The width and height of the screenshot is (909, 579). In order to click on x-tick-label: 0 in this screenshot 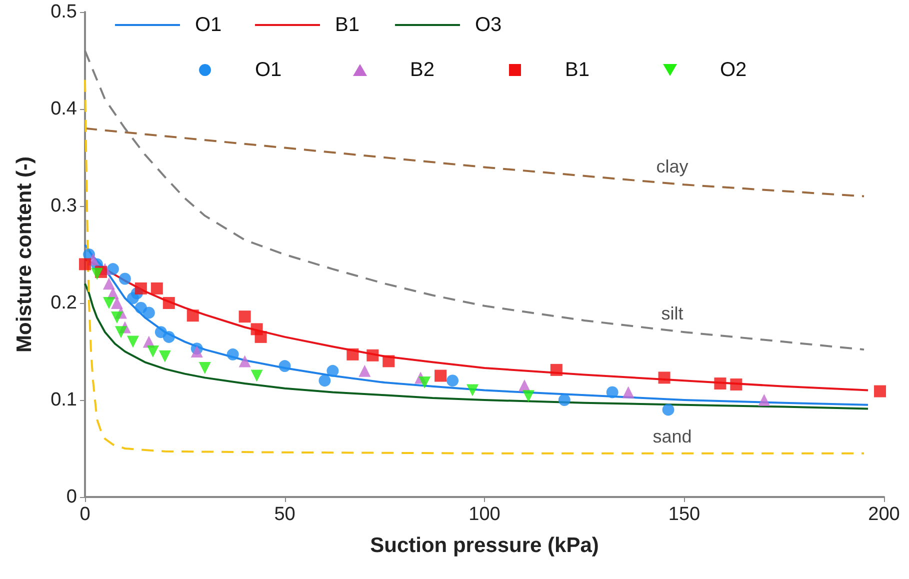, I will do `click(85, 514)`.